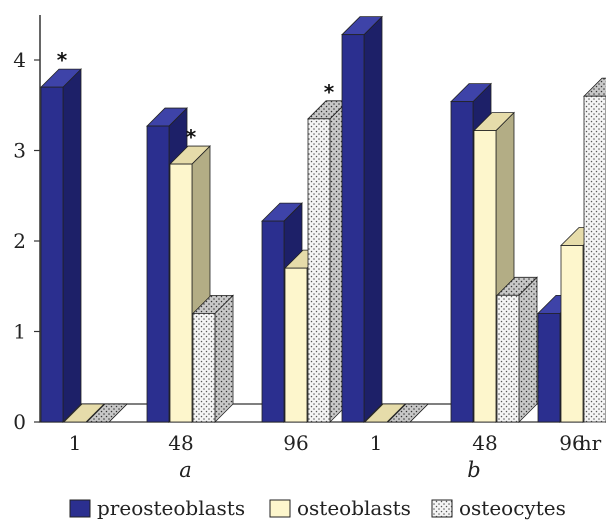  I want to click on legend-item: osteoblasts, so click(340, 508).